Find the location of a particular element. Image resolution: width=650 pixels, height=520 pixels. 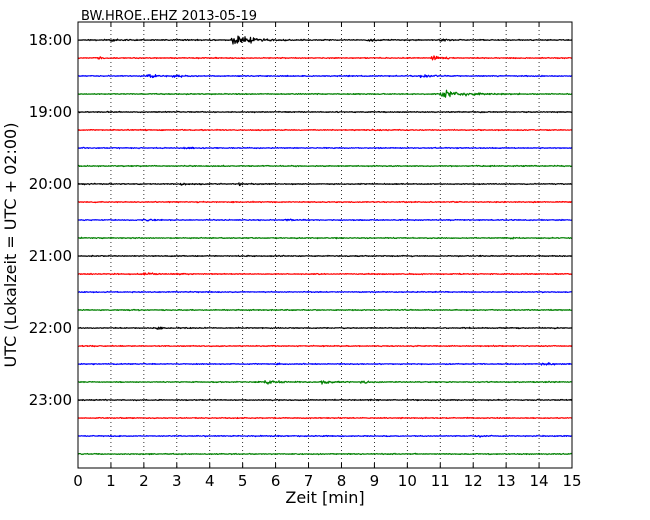

x-tick-label: 13 is located at coordinates (506, 481).